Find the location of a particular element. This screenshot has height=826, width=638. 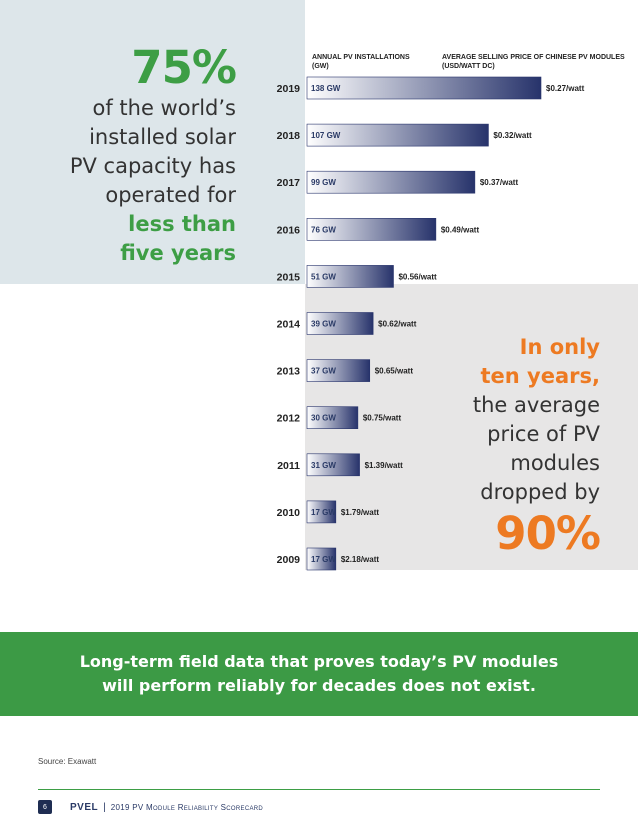

year-label: 2014 is located at coordinates (289, 325).